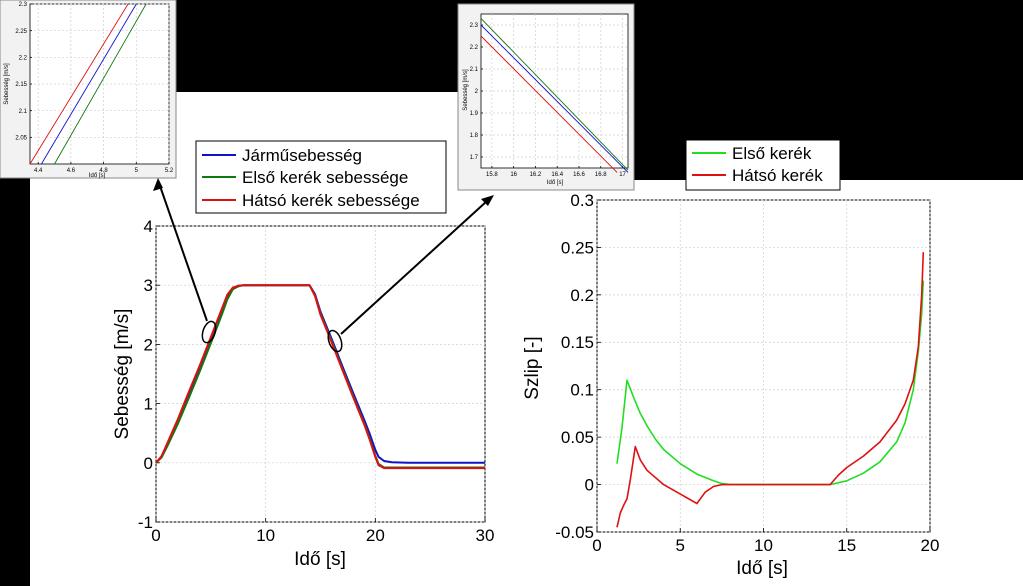 The image size is (1023, 586). Describe the element at coordinates (331, 200) in the screenshot. I see `legend-label-rear-wheel-speed: Hátsó kerék sebessége` at that location.